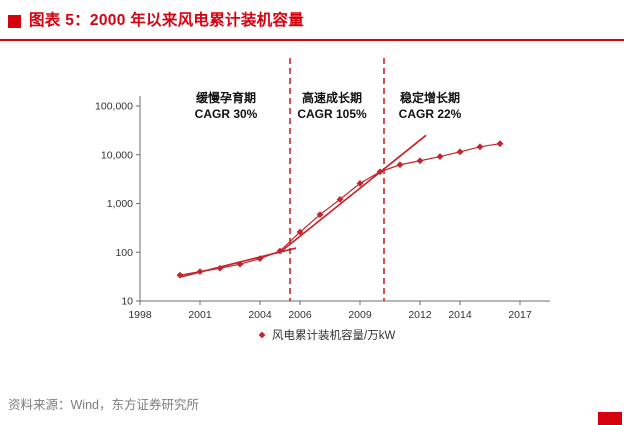  Describe the element at coordinates (332, 97) in the screenshot. I see `svg-text: 高速成长期` at that location.